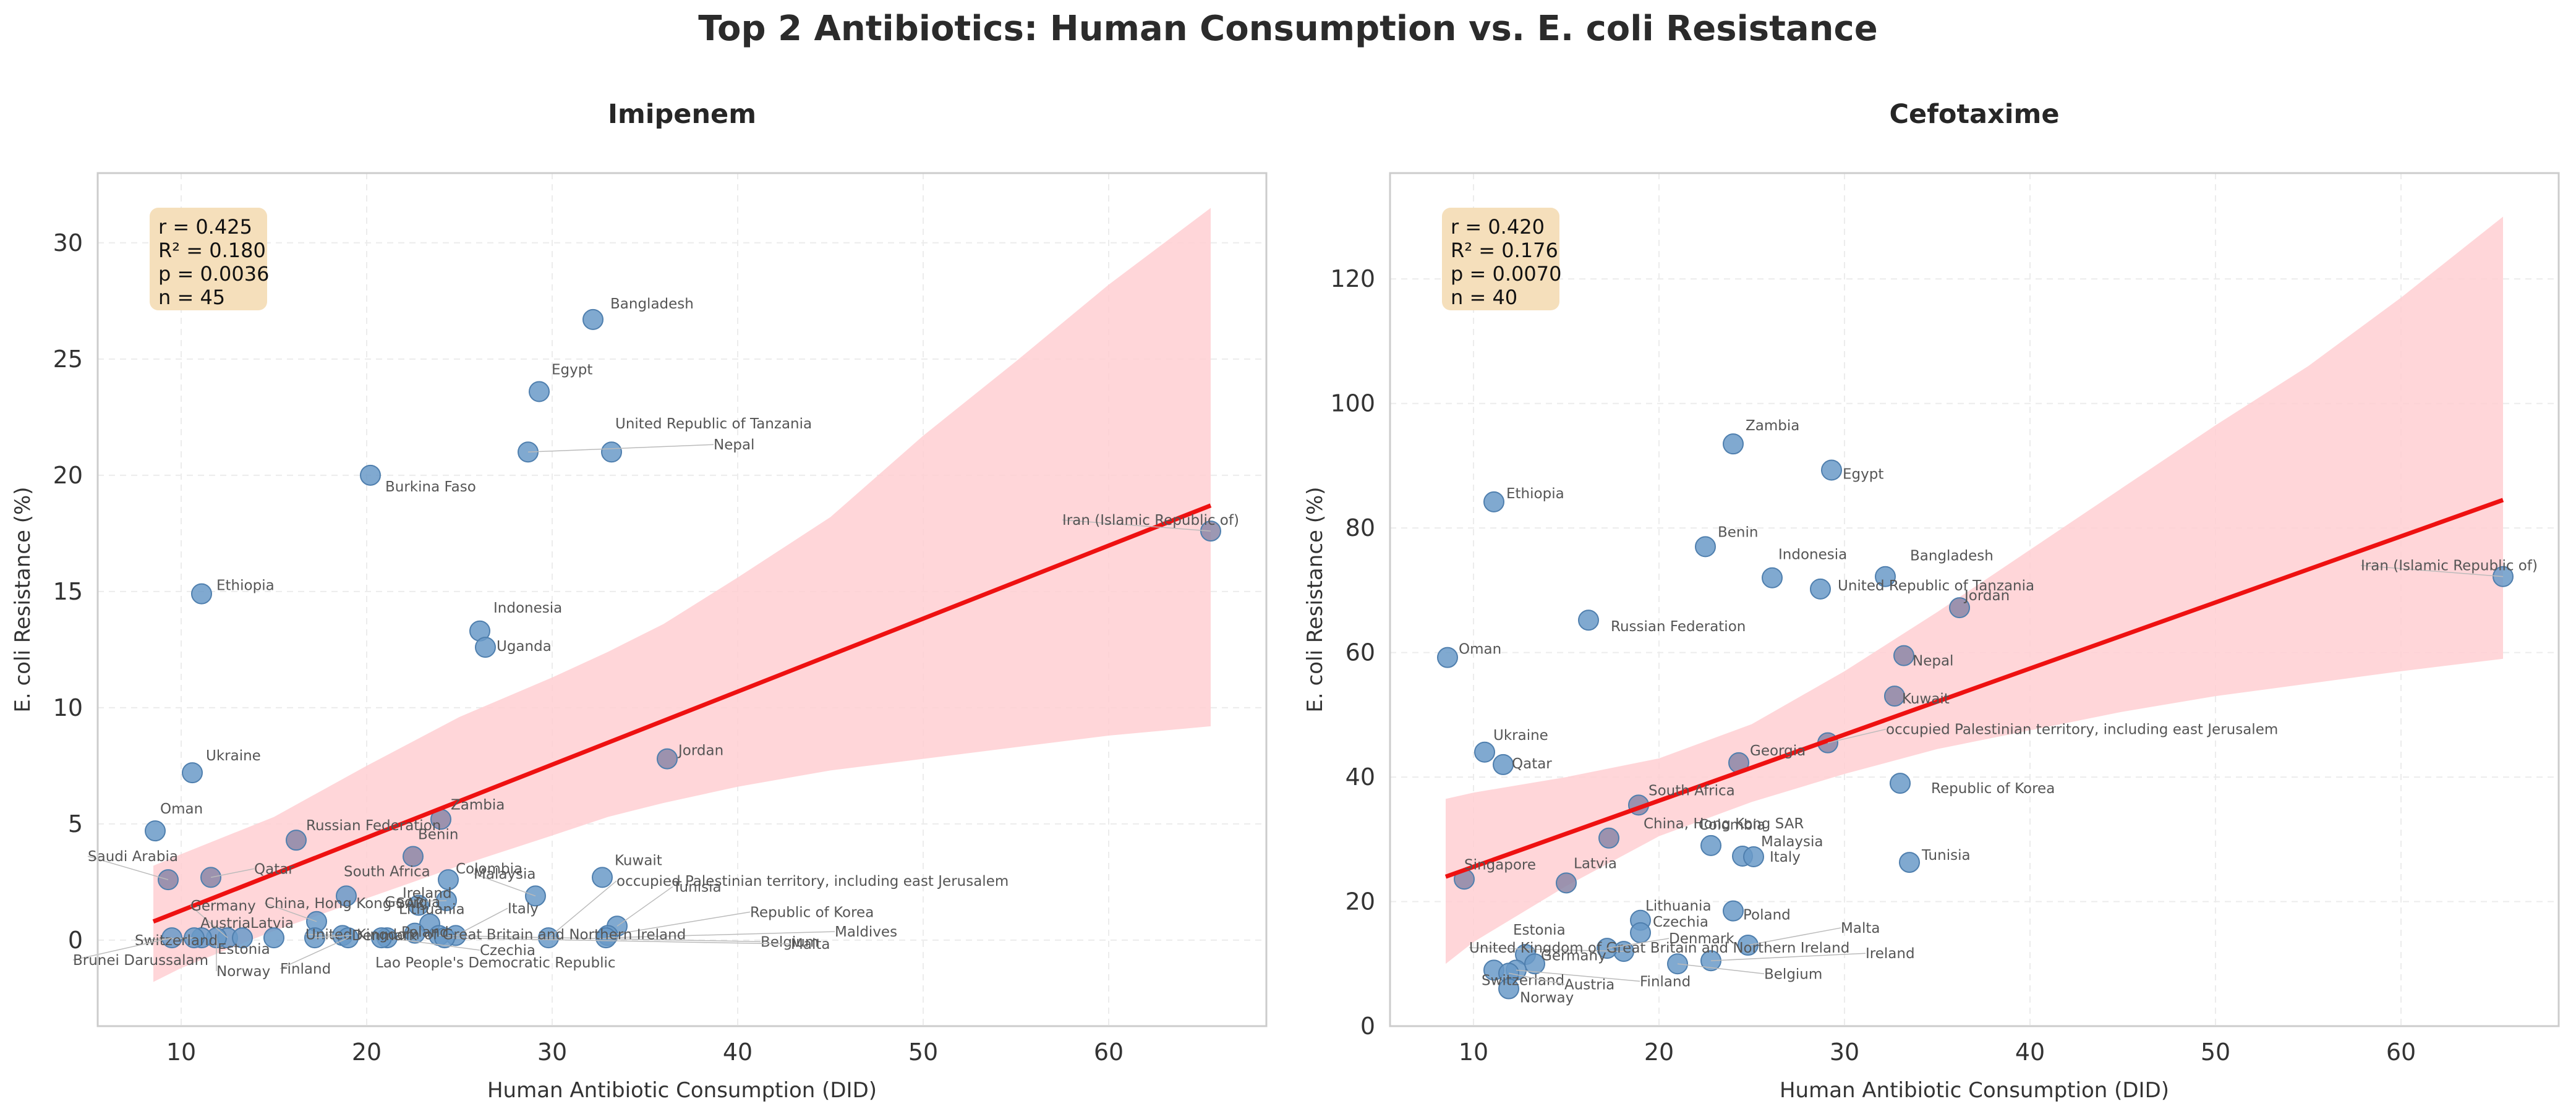  What do you see at coordinates (133, 857) in the screenshot?
I see `point-label: Saudi Arabia` at bounding box center [133, 857].